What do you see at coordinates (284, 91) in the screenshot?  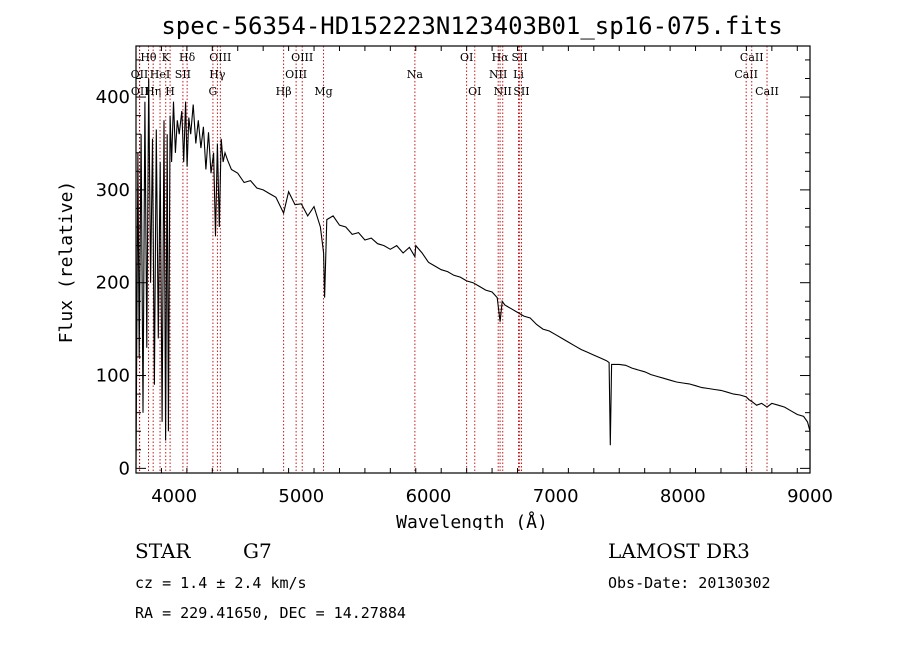 I see `line-label-12: Hβ` at bounding box center [284, 91].